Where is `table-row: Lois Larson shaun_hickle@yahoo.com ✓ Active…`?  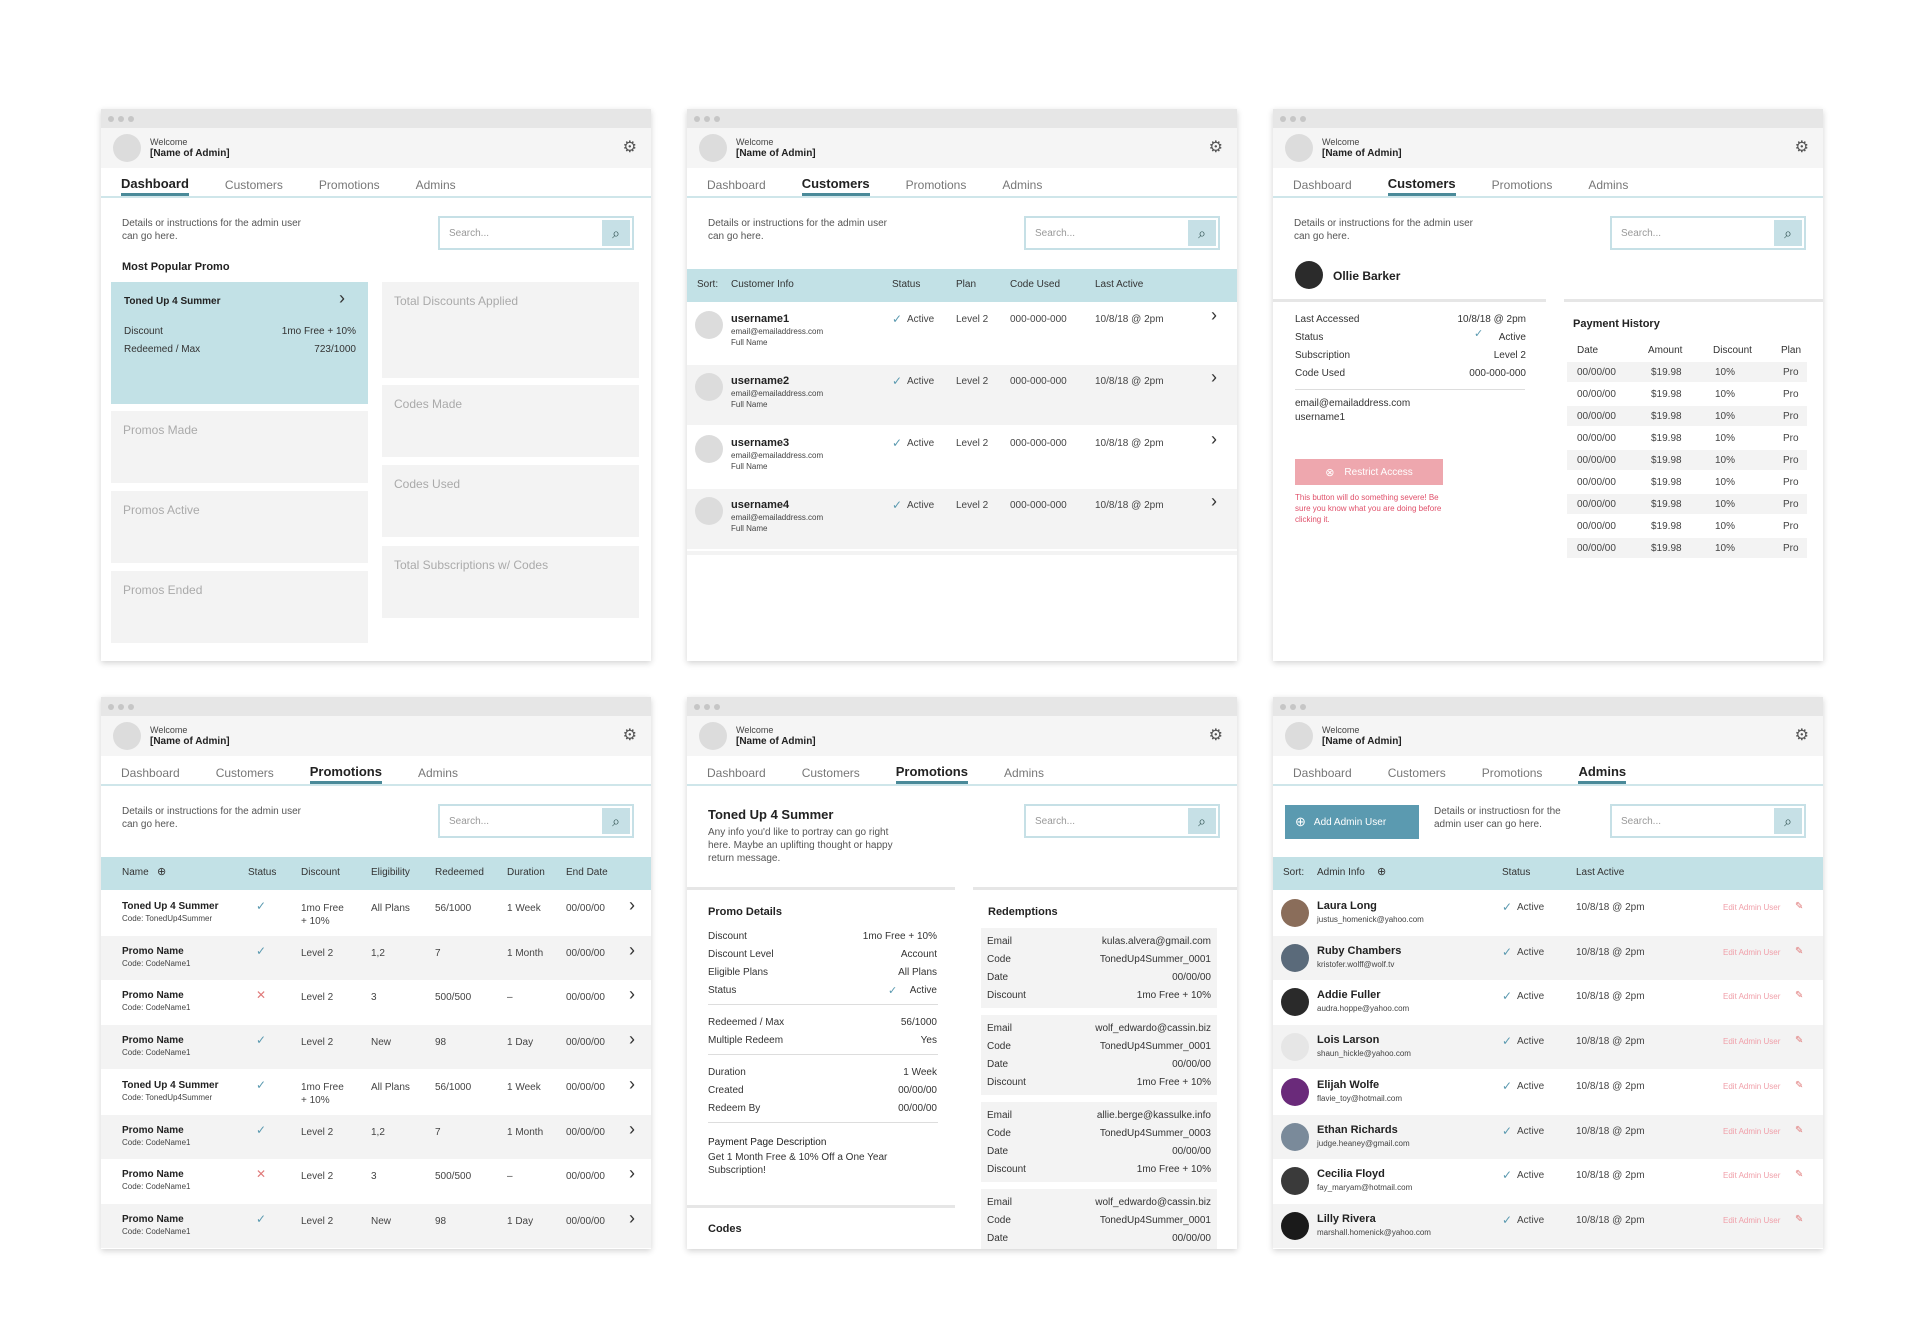 table-row: Lois Larson shaun_hickle@yahoo.com ✓ Active… is located at coordinates (1548, 1047).